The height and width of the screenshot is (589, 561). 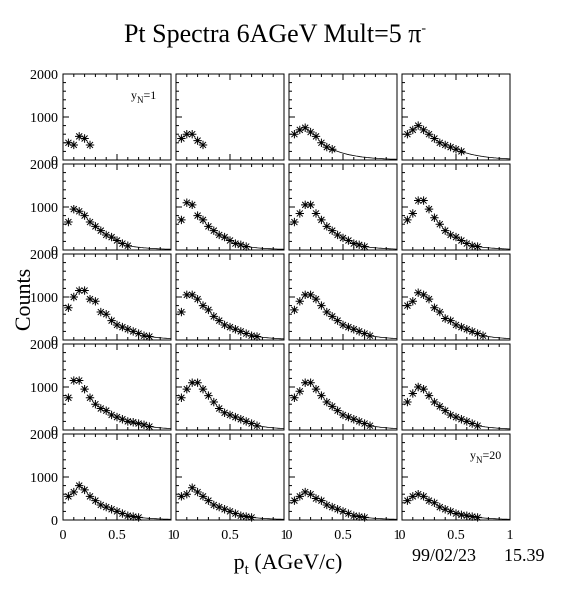 What do you see at coordinates (143, 96) in the screenshot?
I see `panel-label: yN=1` at bounding box center [143, 96].